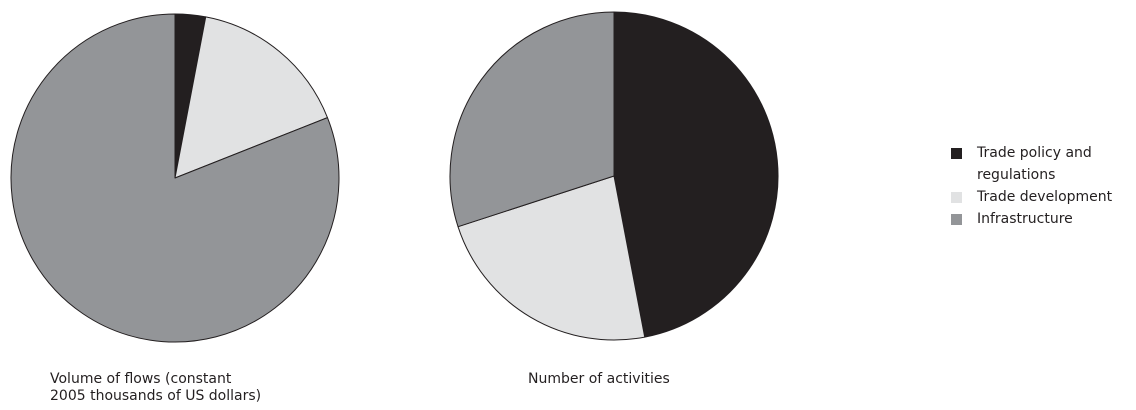 The image size is (1136, 410). What do you see at coordinates (156, 396) in the screenshot?
I see `pie-caption-line: 2005 thousands of US dollars)` at bounding box center [156, 396].